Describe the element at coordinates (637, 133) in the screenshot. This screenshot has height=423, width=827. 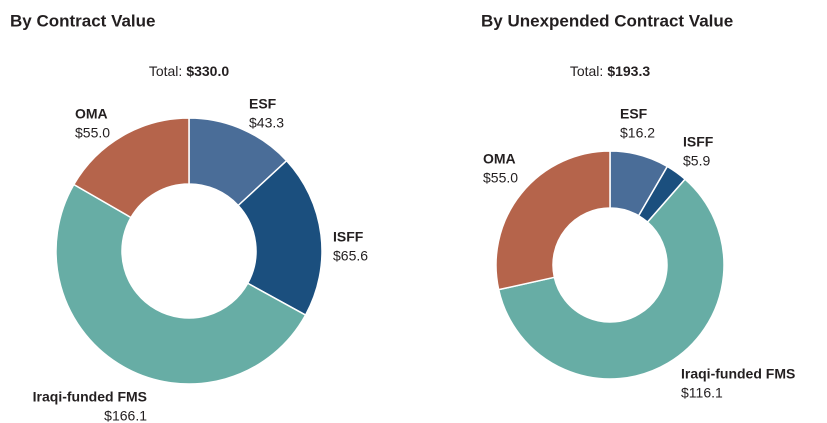
I see `slice-value: $16.2` at that location.